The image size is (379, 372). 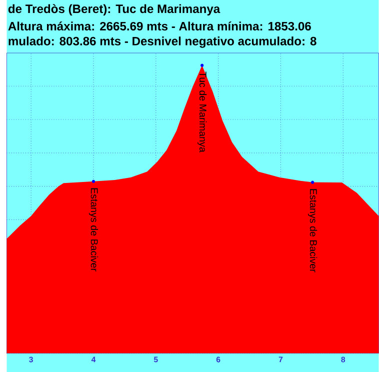 I want to click on text: mulado: 803.86 mts - Desnivel negativo acumulado: 8, so click(x=162, y=42).